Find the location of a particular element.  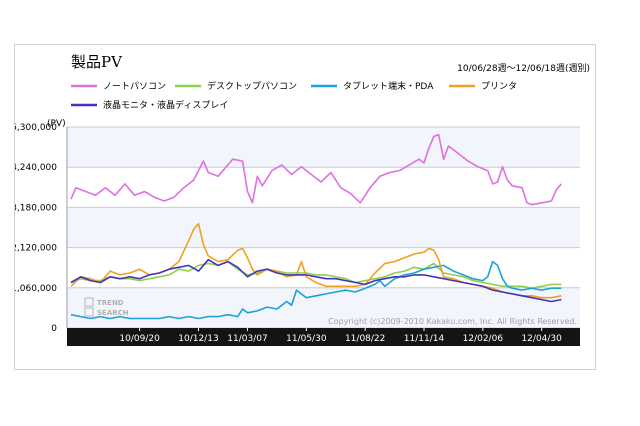

trend-search-watermark: TREND SEARCH is located at coordinates (106, 307).